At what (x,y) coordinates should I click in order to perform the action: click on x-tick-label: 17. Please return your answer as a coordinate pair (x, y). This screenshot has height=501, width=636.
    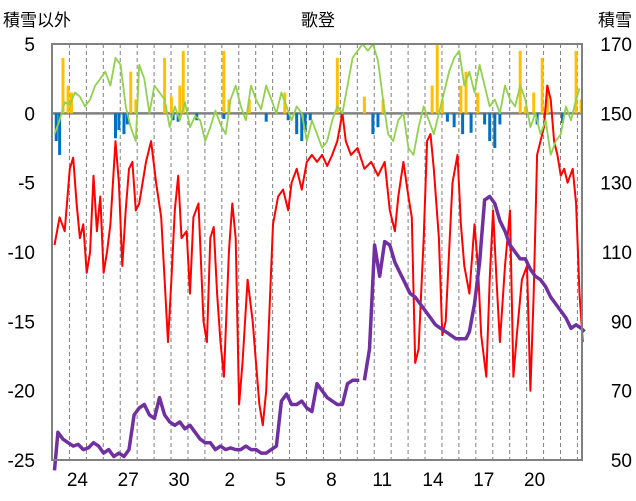
    Looking at the image, I should click on (483, 480).